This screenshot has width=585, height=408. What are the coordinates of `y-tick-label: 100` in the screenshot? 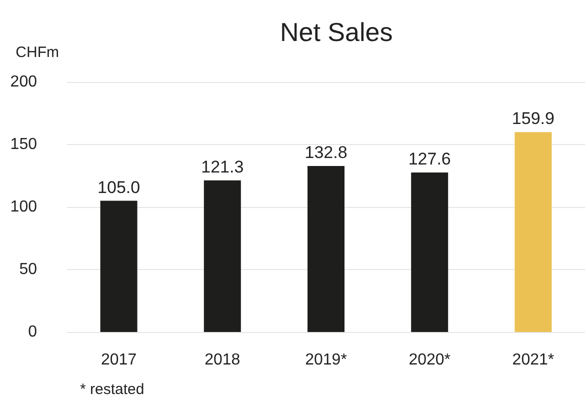 It's located at (24, 207).